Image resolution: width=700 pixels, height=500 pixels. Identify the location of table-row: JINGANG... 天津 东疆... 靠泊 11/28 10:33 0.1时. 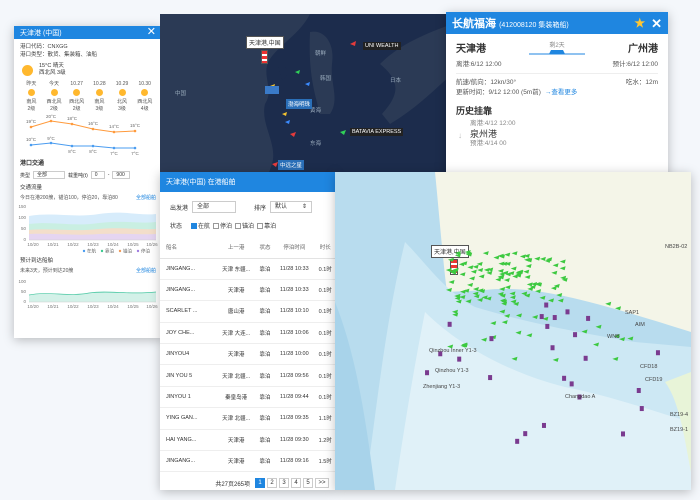
(247, 269).